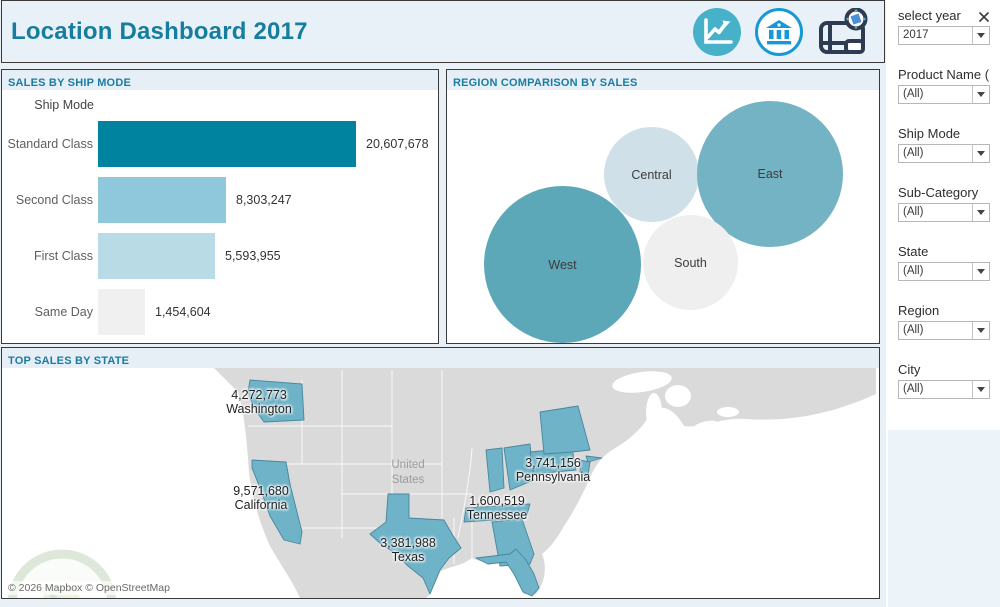 This screenshot has width=1000, height=607. What do you see at coordinates (121, 312) in the screenshot?
I see `bar-same-day` at bounding box center [121, 312].